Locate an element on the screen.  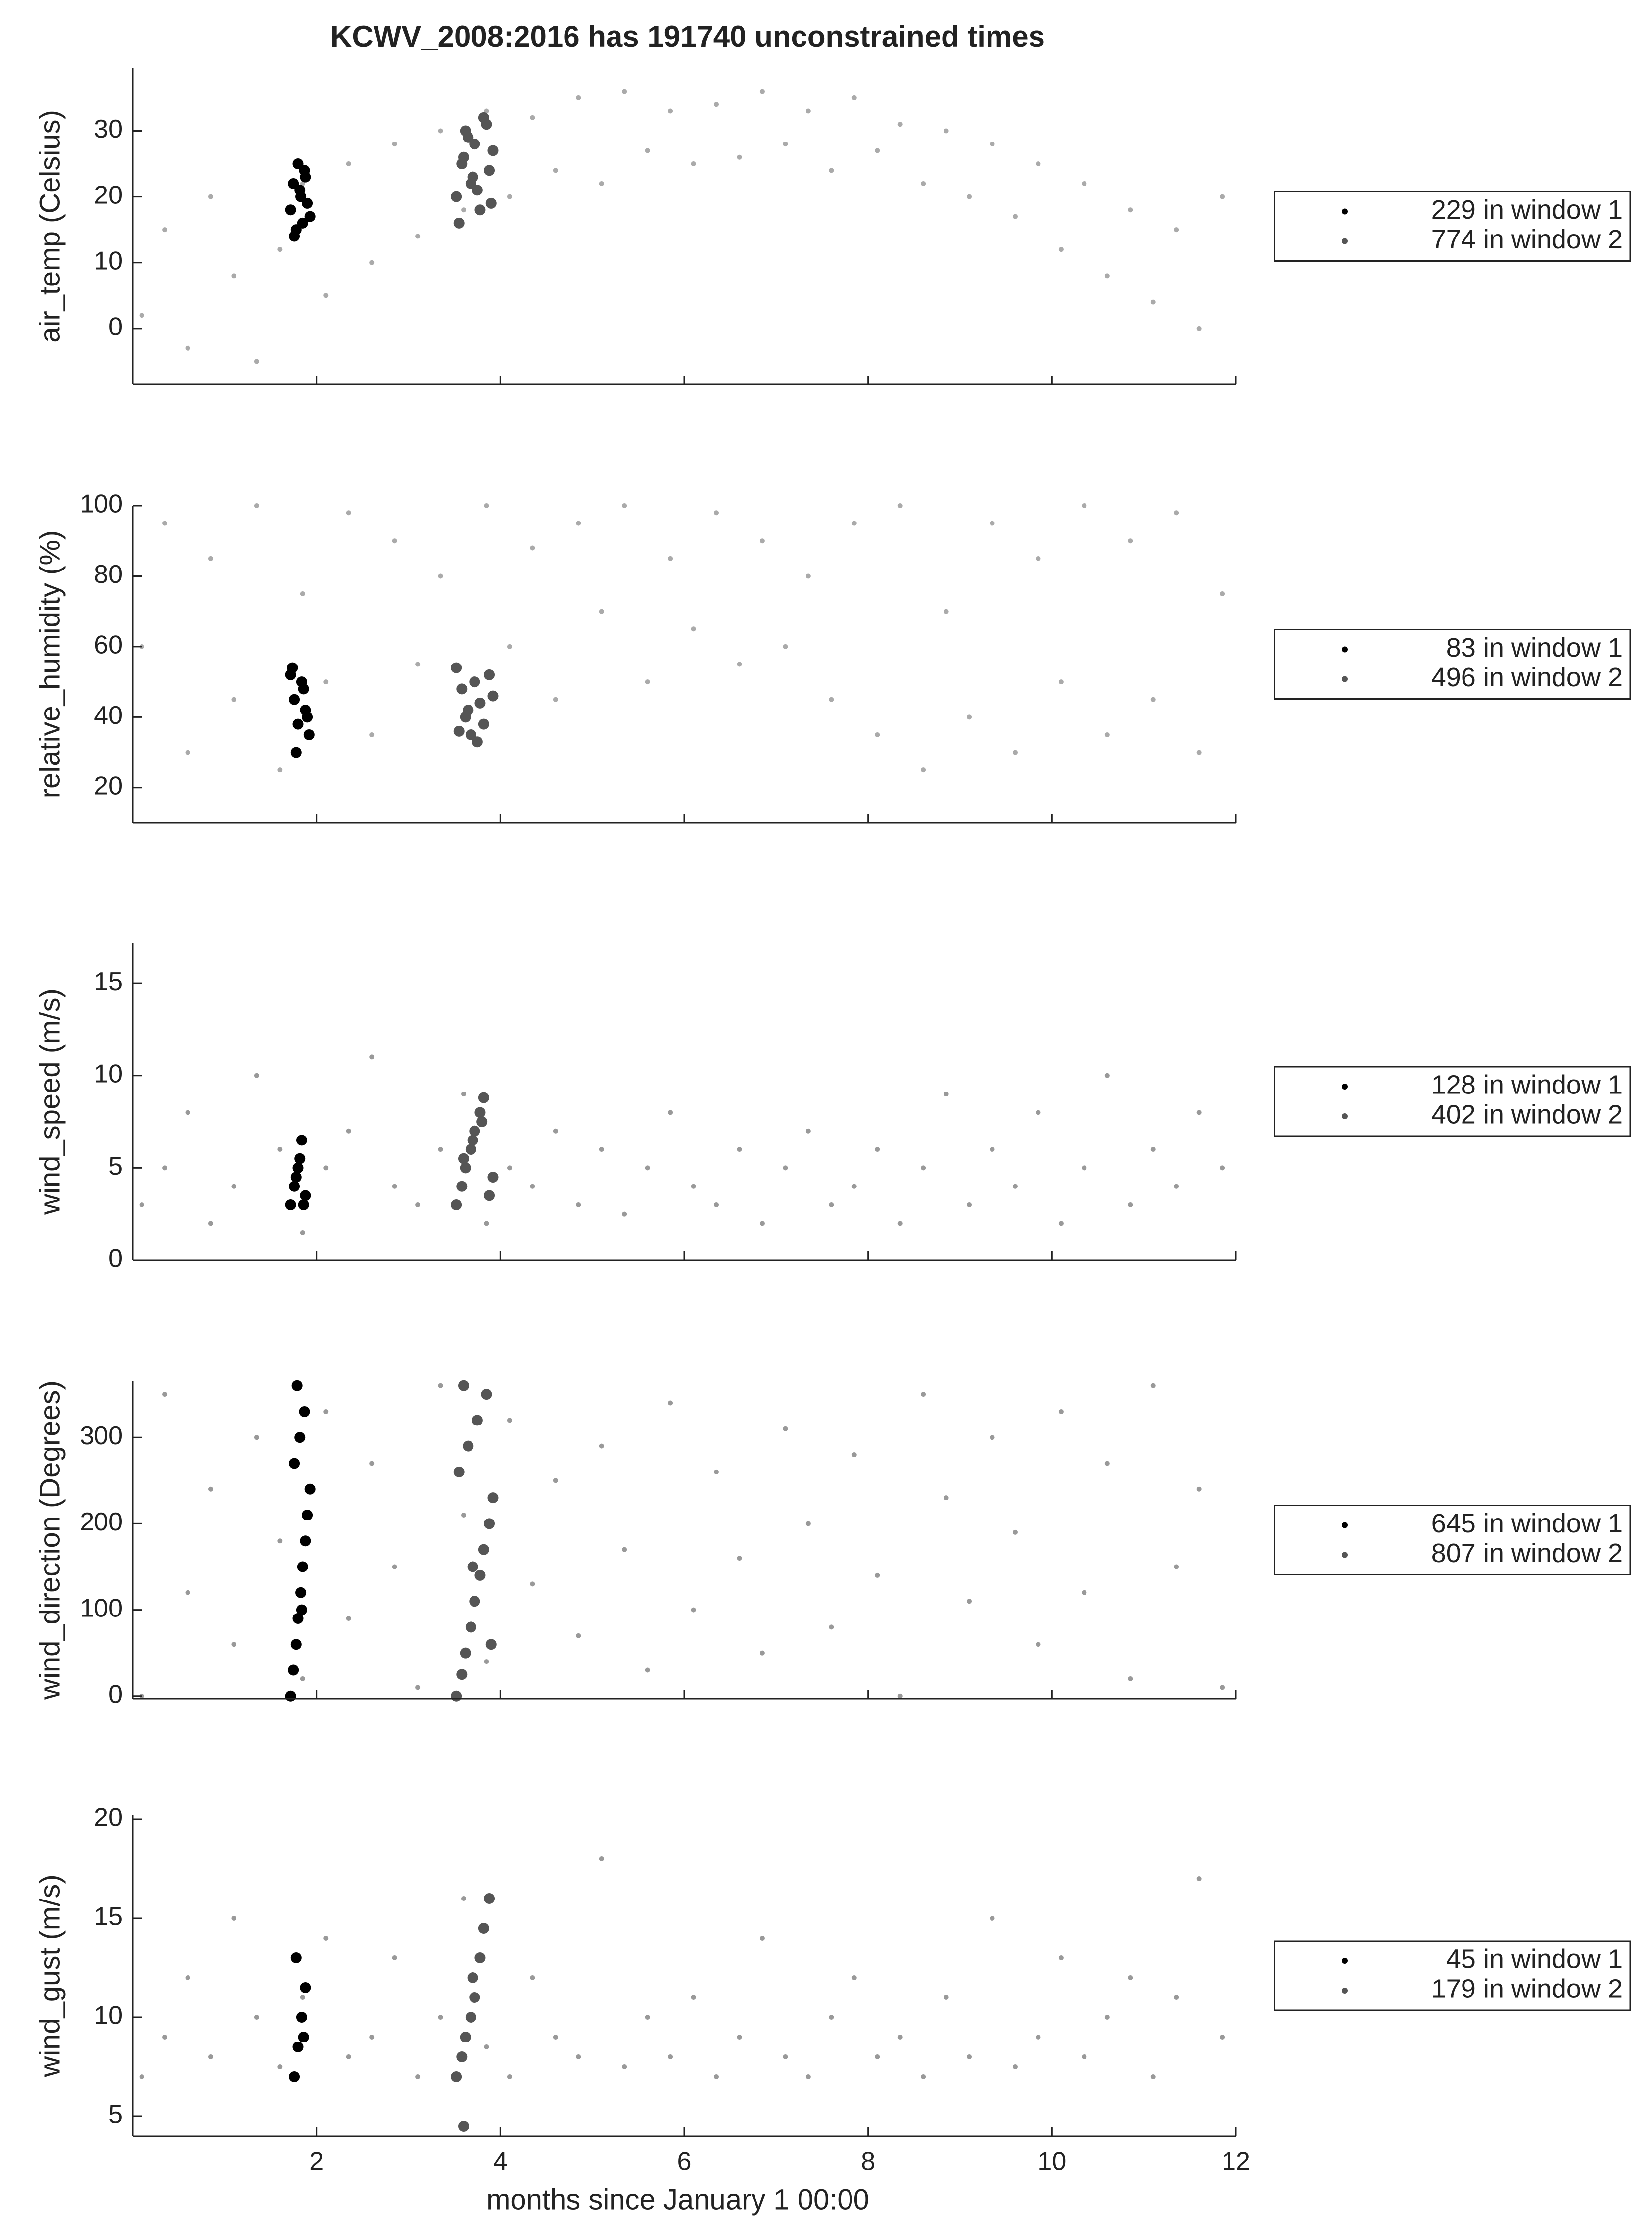
y-axis-label: wind_direction (Degrees) is located at coordinates (50, 1540).